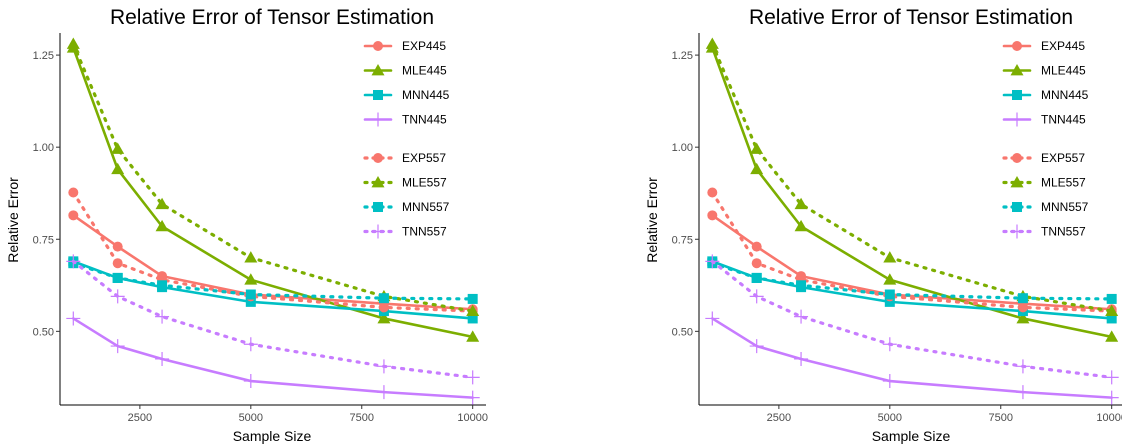 This screenshot has width=1123, height=446. Describe the element at coordinates (1001, 418) in the screenshot. I see `x-tick-label: 7500` at that location.